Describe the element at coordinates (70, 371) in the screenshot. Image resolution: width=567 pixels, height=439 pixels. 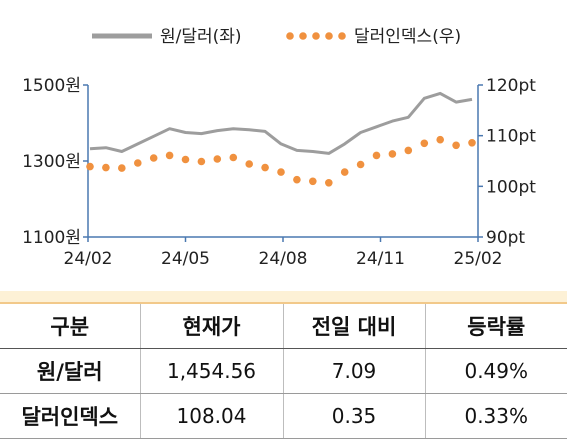
I see `row-label: 원/달러` at that location.